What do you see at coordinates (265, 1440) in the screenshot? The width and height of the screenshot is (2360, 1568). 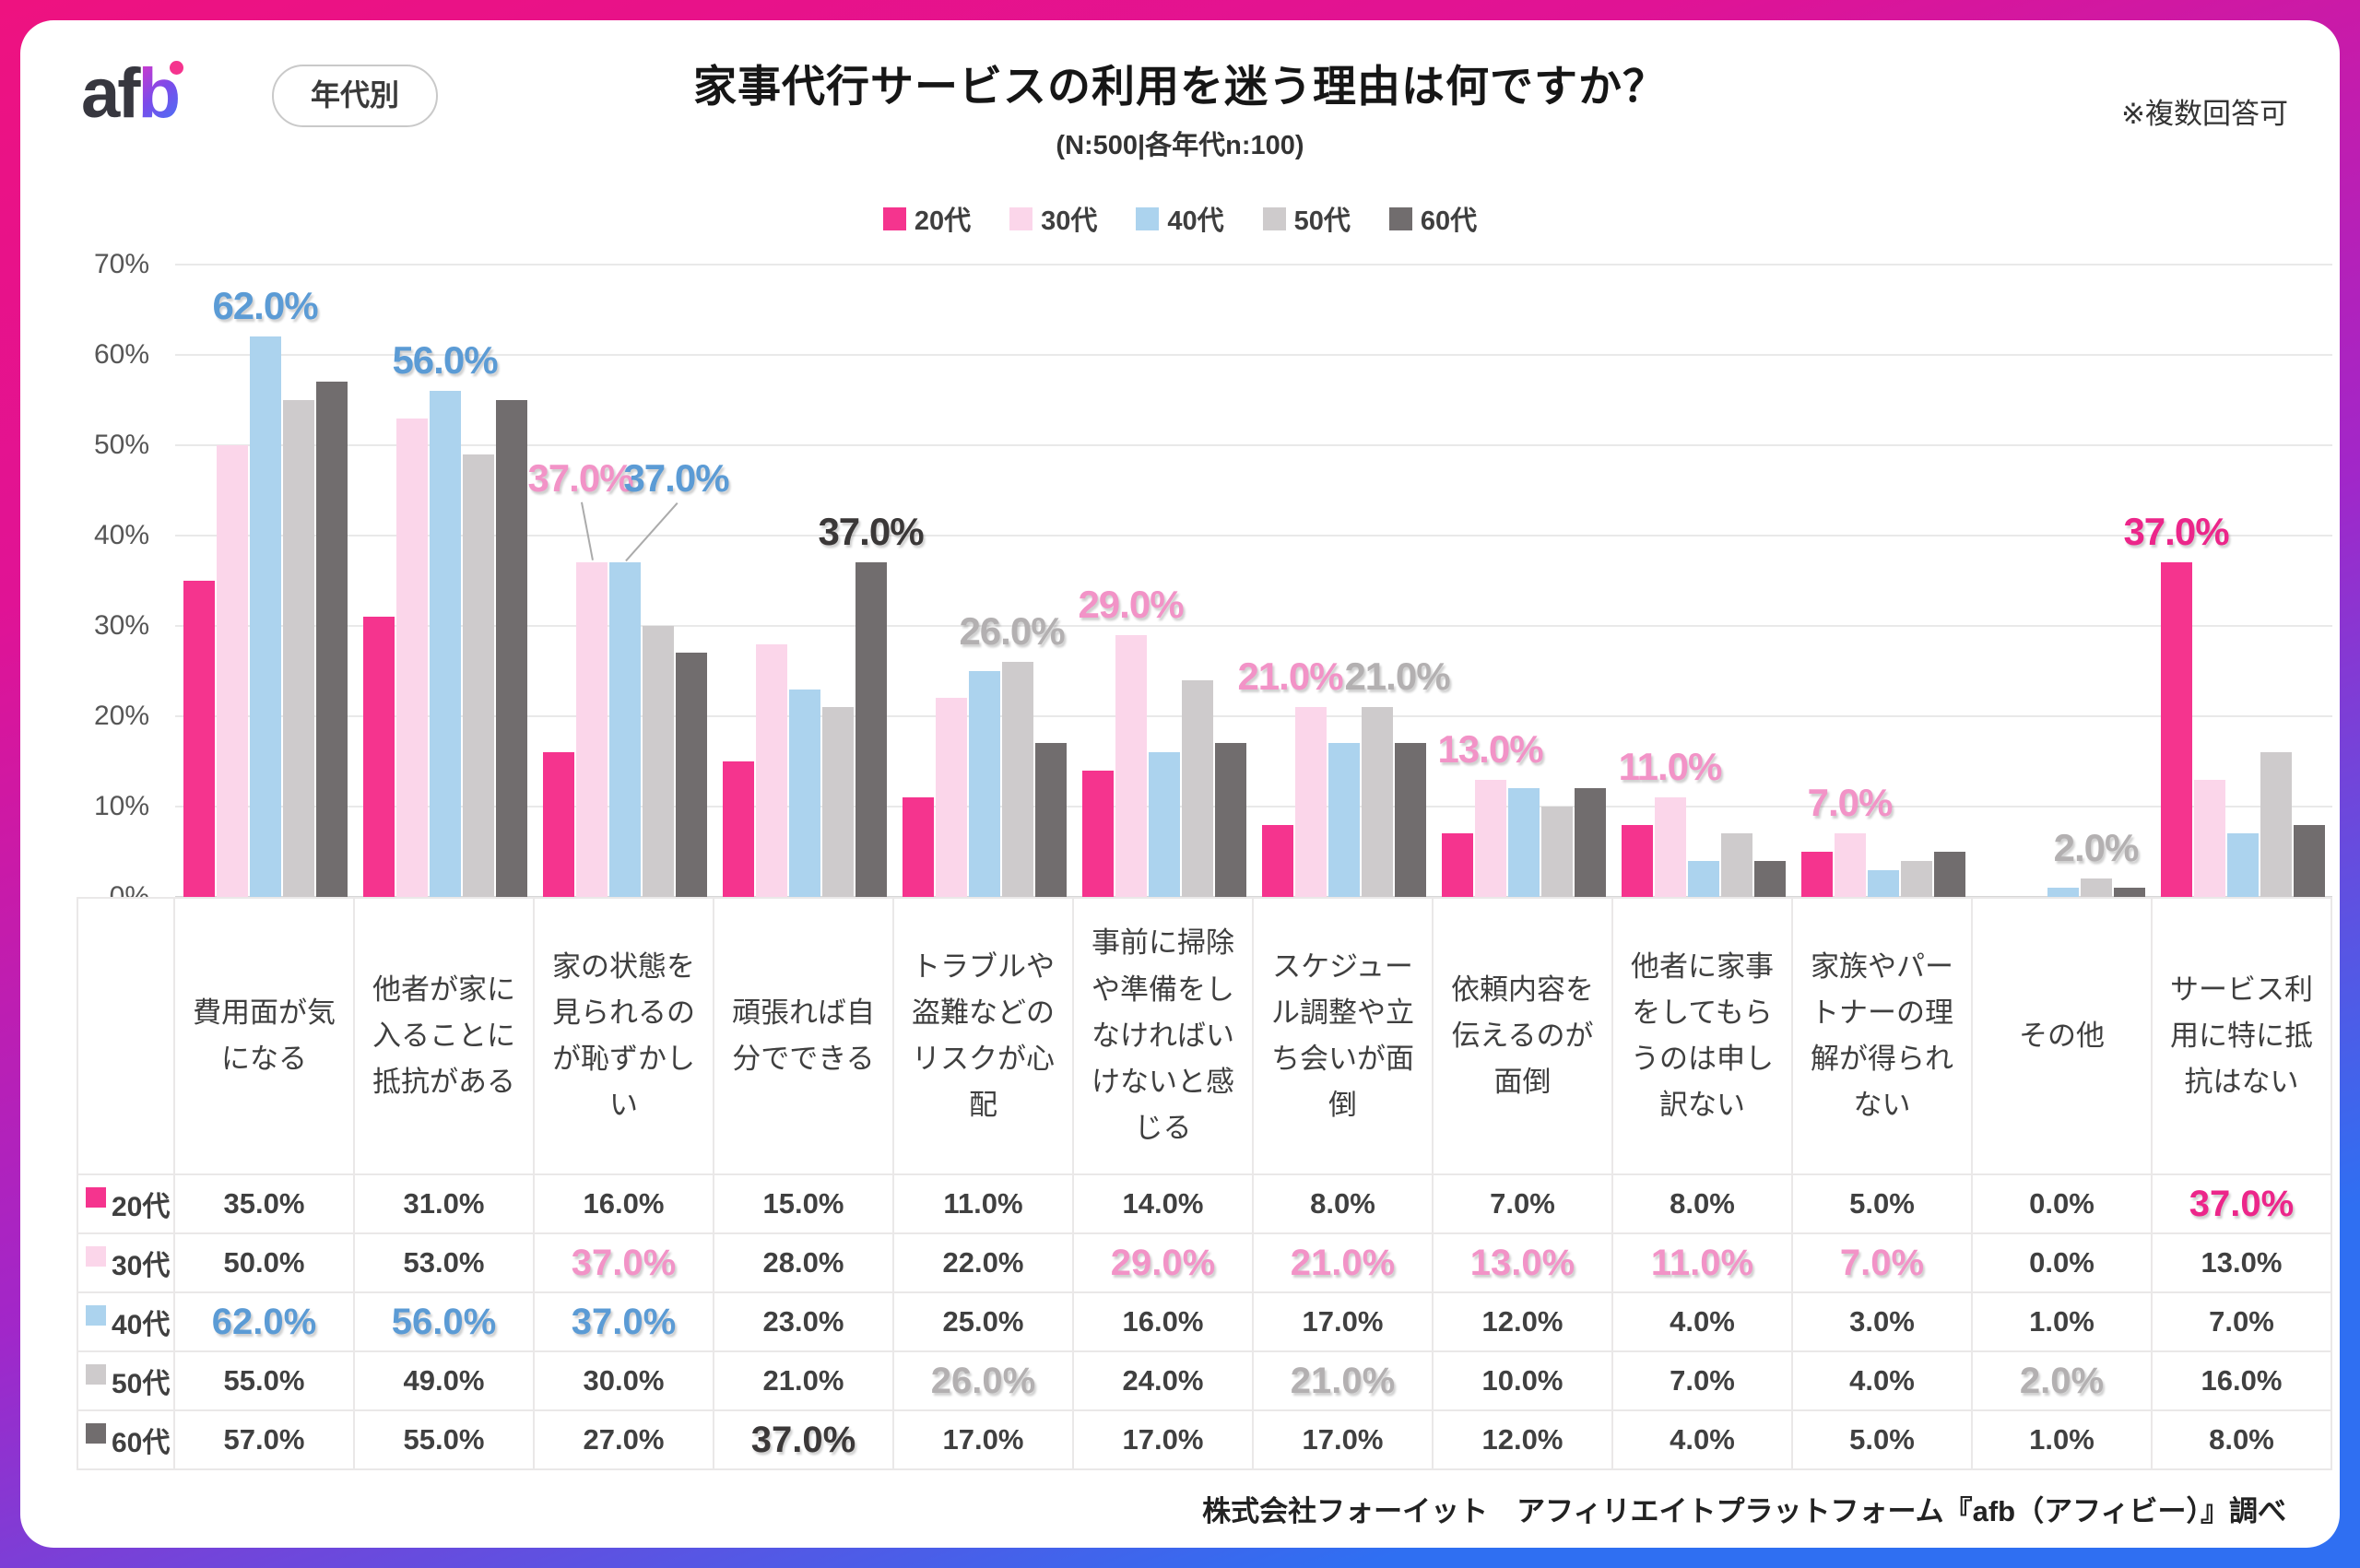 I see `table-cell: 57.0%` at bounding box center [265, 1440].